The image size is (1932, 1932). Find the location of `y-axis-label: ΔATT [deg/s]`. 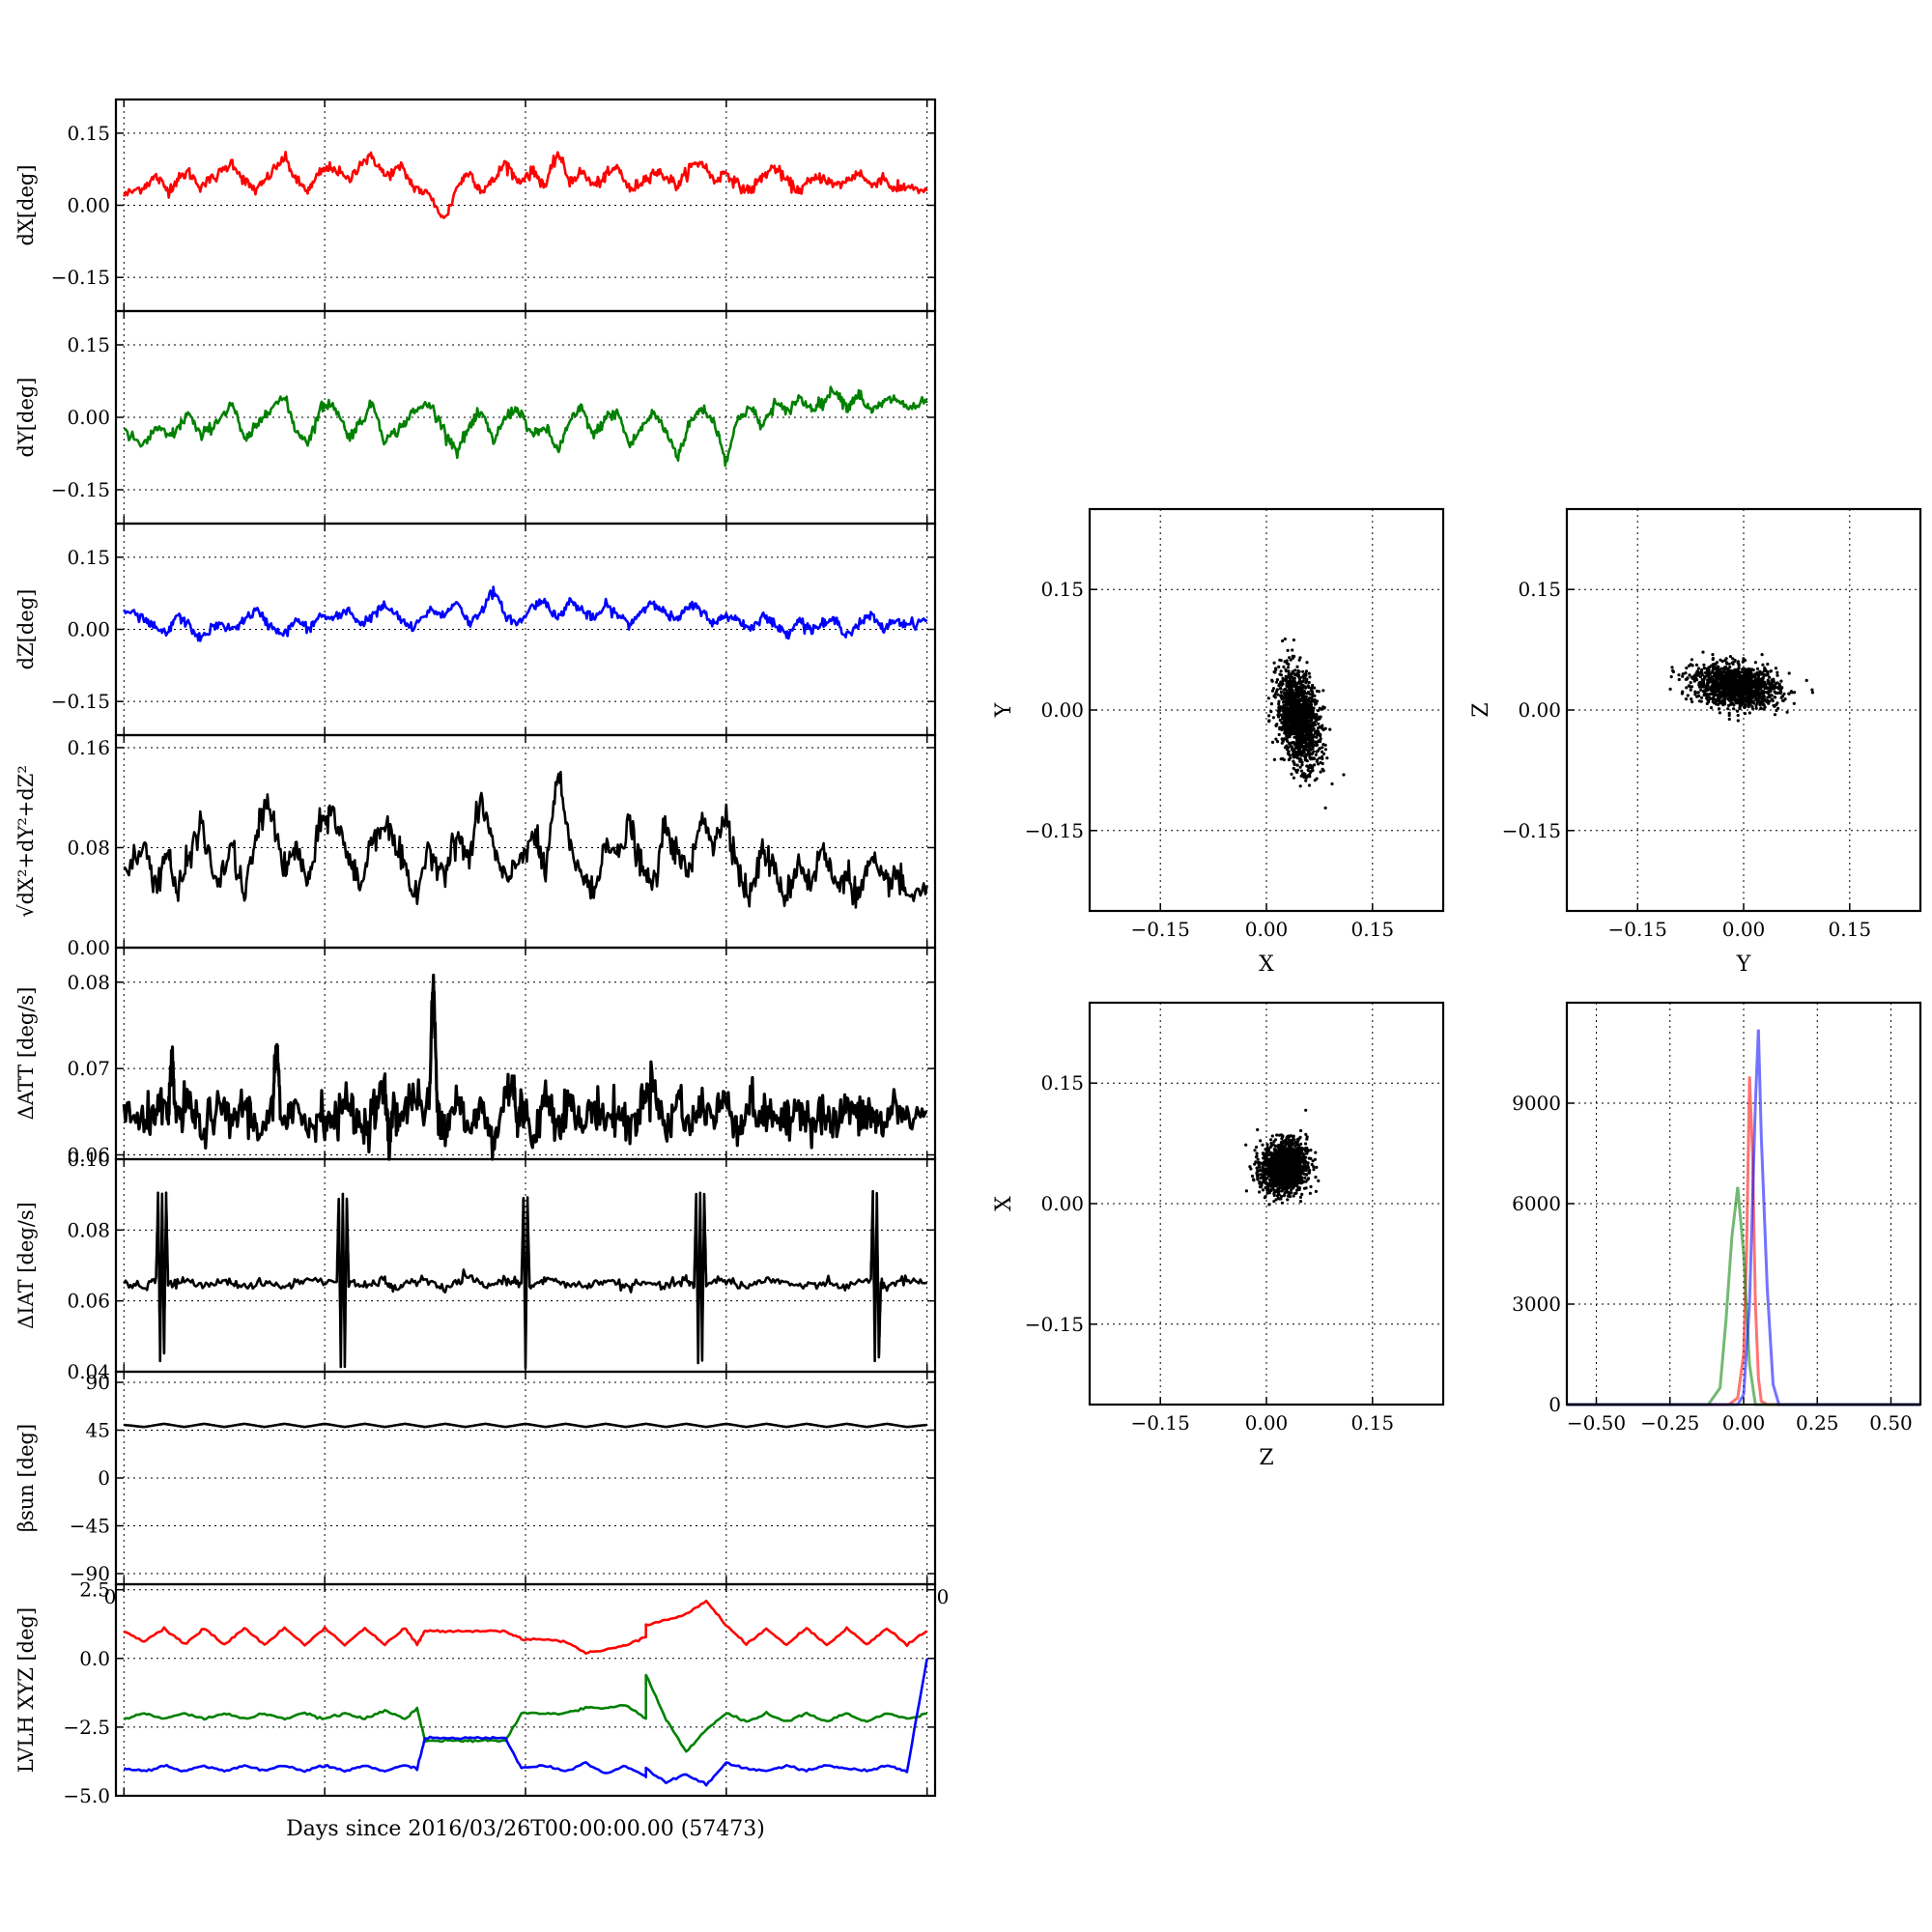

y-axis-label: ΔATT [deg/s] is located at coordinates (26, 1054).